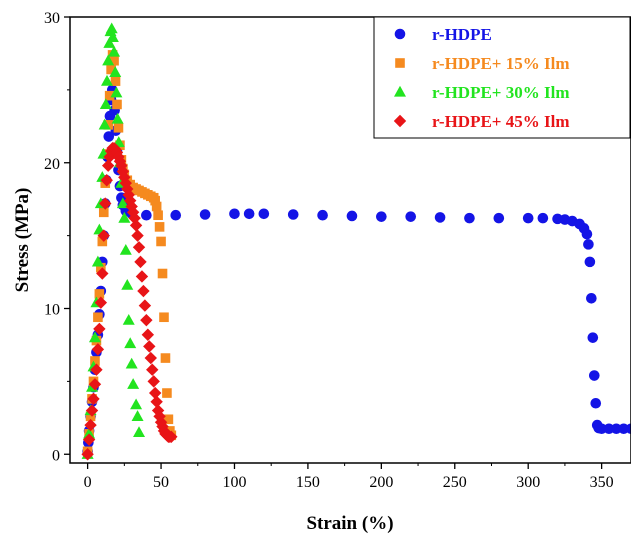  Describe the element at coordinates (57, 237) in the screenshot. I see `y-axis-ticks: 0 10 20 30` at that location.